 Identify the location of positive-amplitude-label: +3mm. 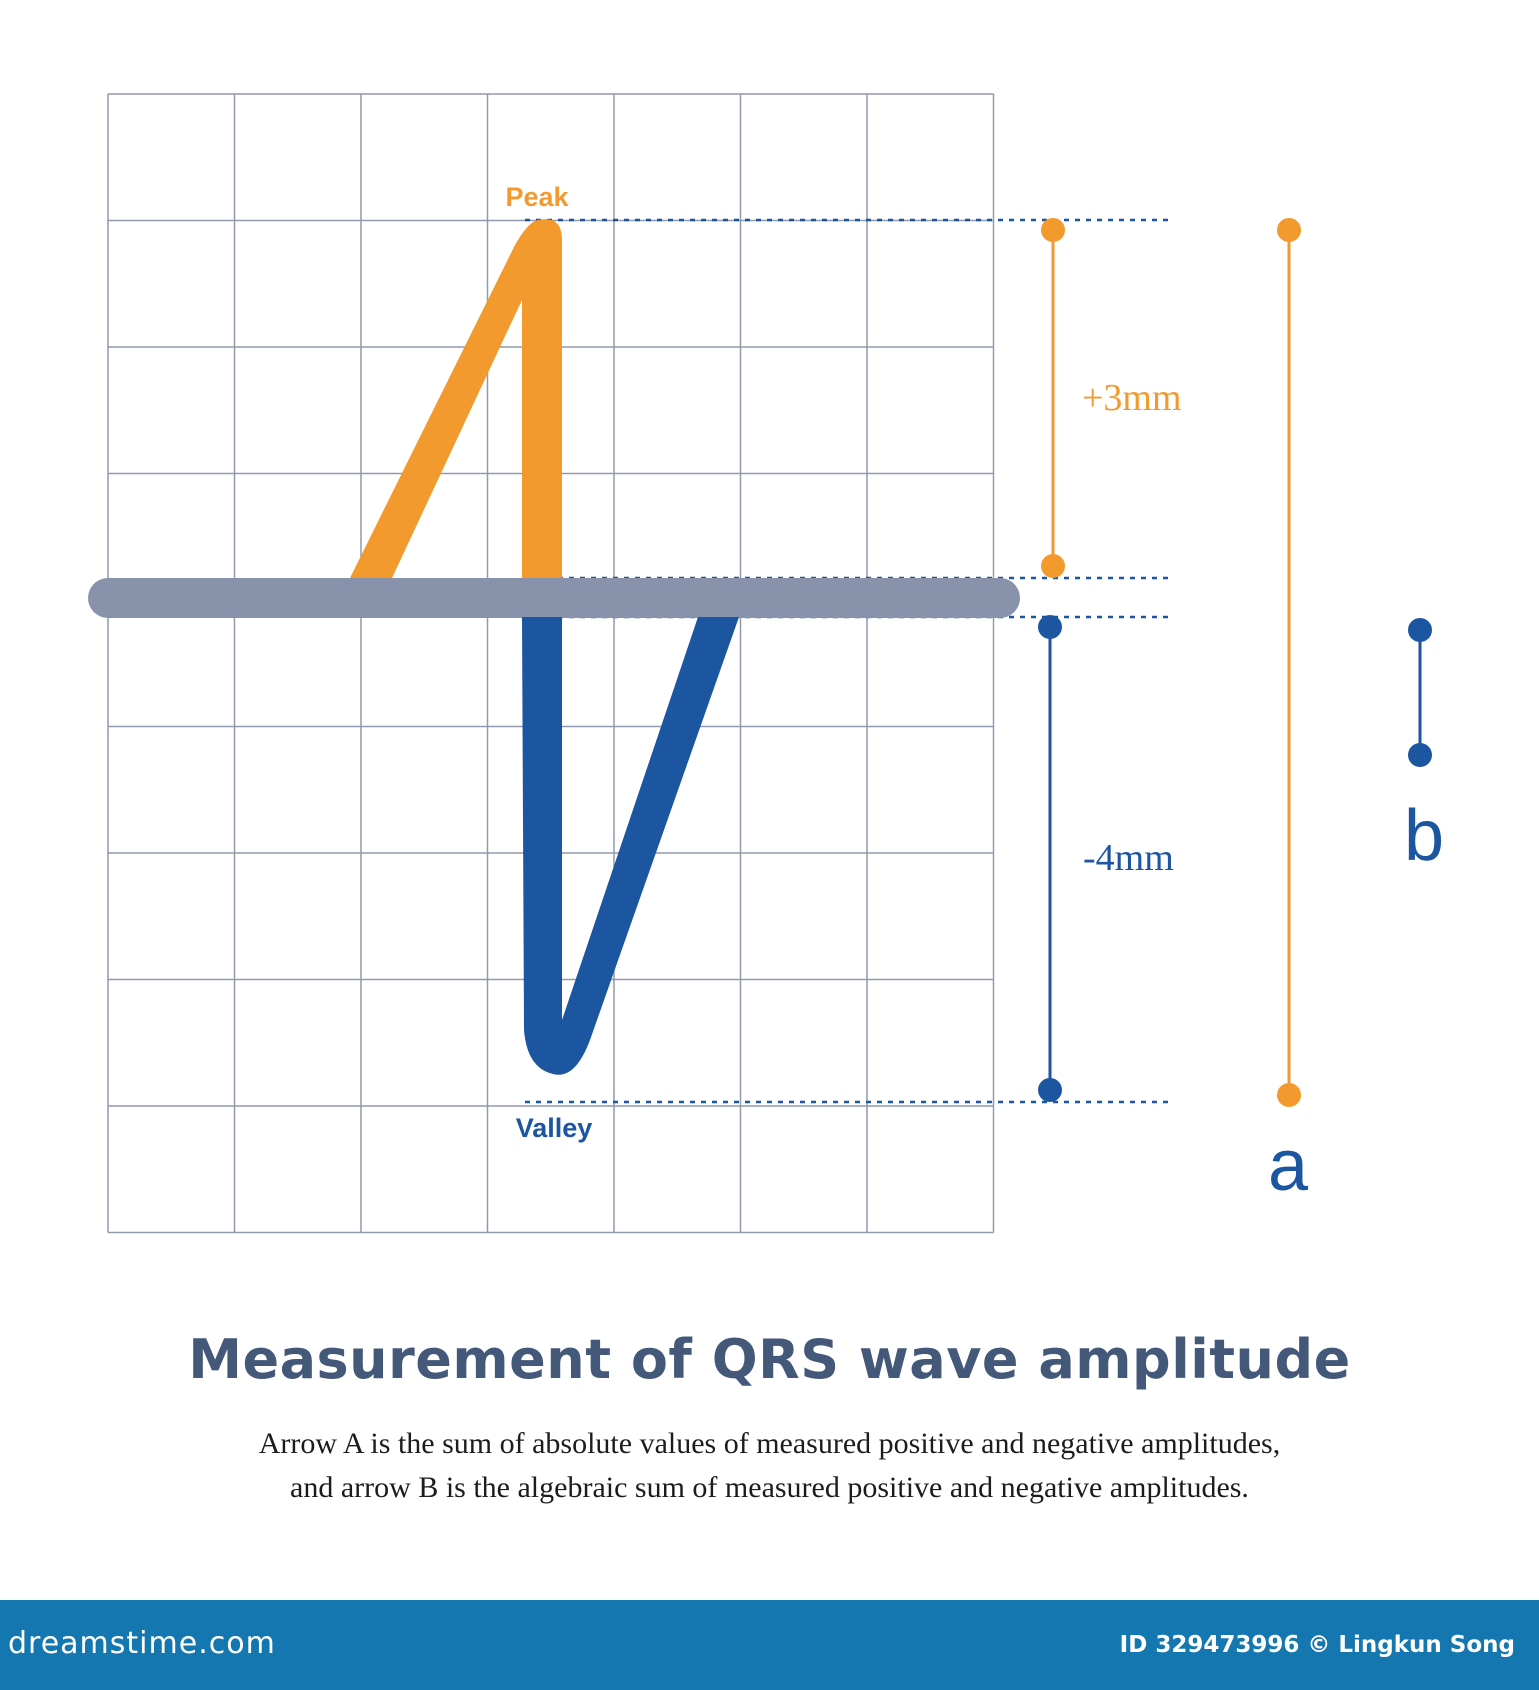
(1132, 398).